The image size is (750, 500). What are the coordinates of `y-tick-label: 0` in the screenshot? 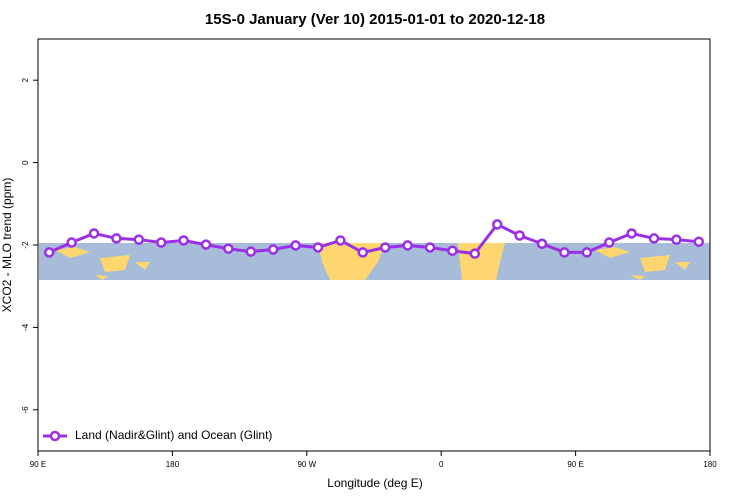 It's located at (25, 162).